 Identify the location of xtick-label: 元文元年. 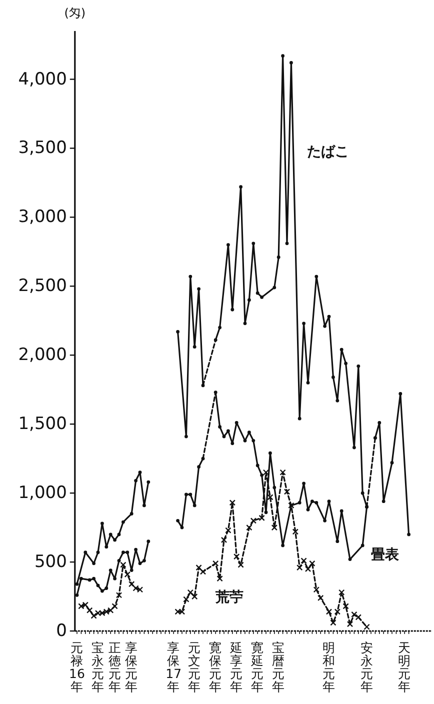
(195, 667).